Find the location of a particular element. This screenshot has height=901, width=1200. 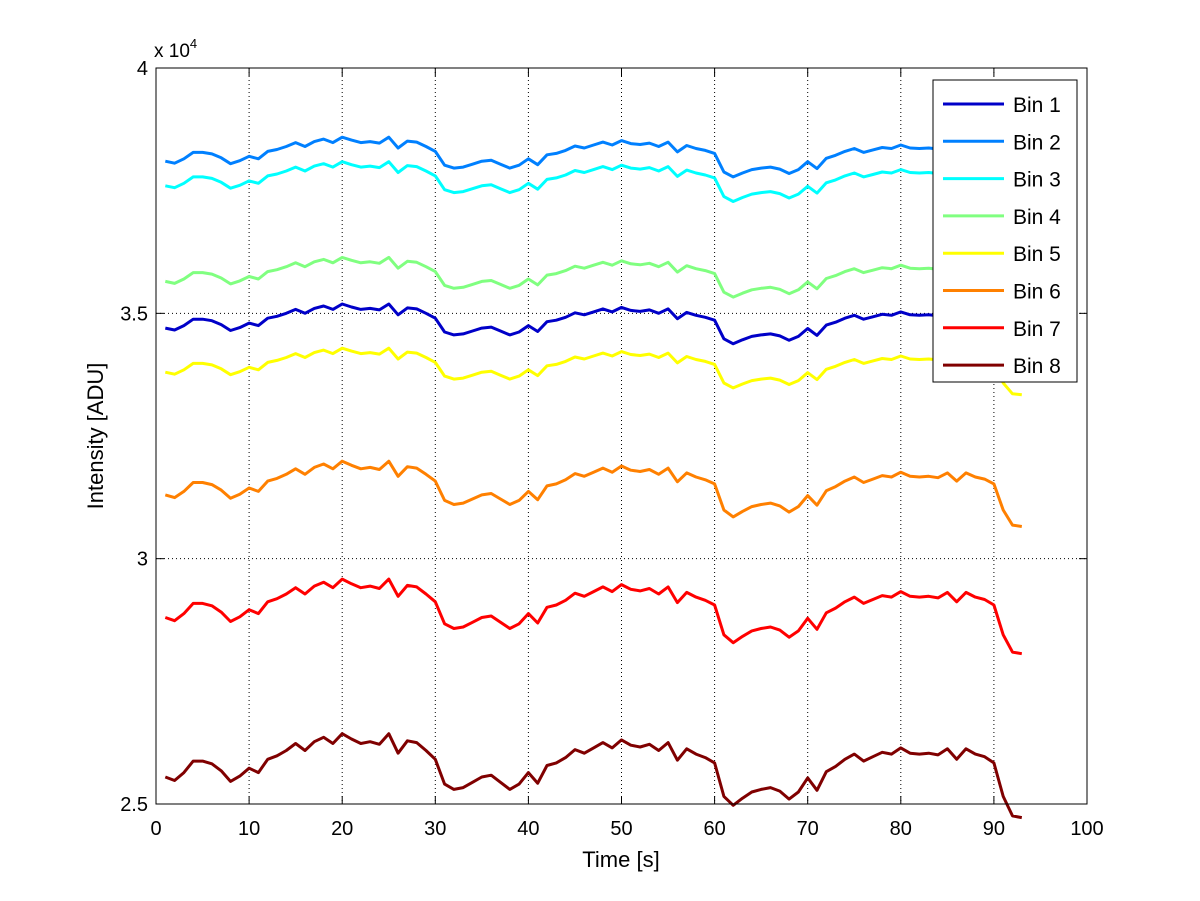

x-tick-label: 90 is located at coordinates (994, 829).